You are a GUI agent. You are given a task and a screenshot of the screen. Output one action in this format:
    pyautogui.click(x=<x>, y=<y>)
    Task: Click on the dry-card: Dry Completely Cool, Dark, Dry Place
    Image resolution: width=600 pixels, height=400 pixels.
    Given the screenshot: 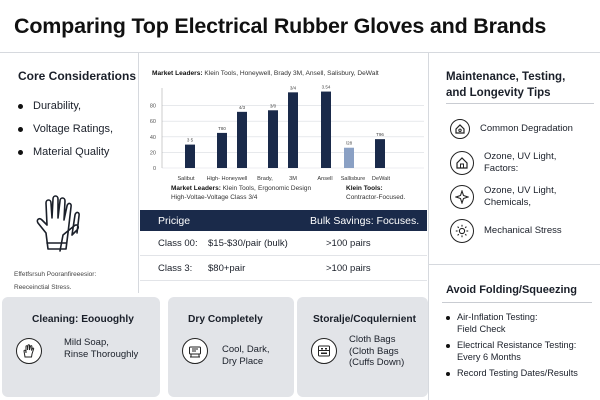 What is the action you would take?
    pyautogui.click(x=231, y=347)
    